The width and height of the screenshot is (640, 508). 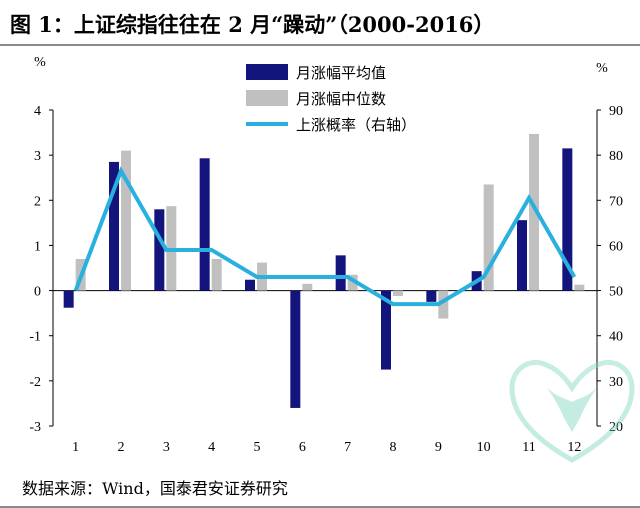 I want to click on x-tick-label: 3, so click(x=166, y=447).